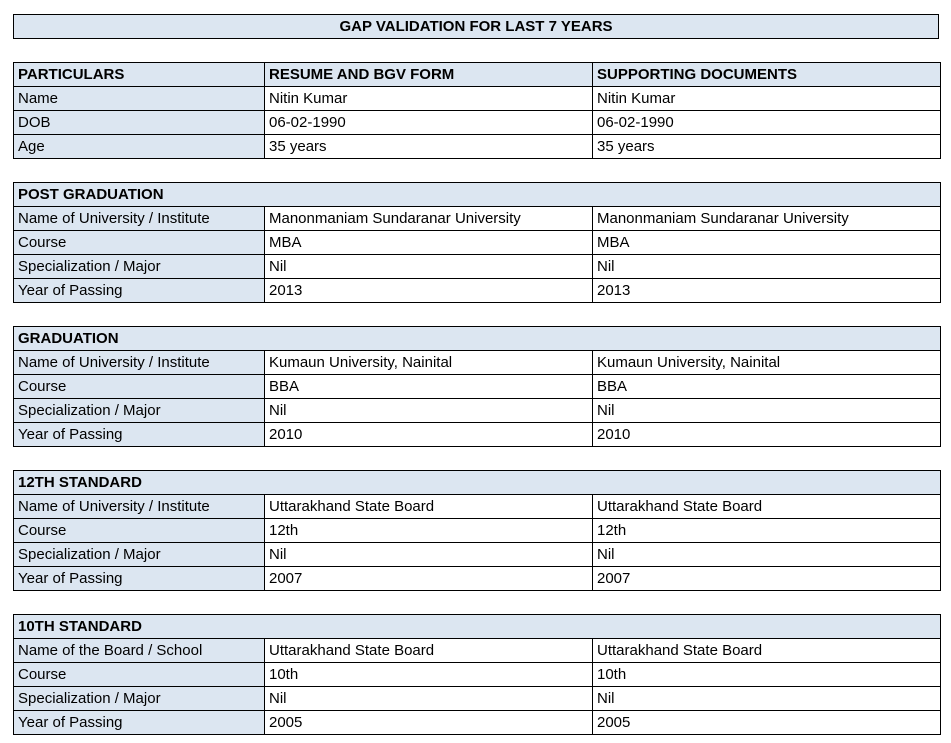 This screenshot has width=951, height=743. I want to click on section-header-row: POST GRADUATION, so click(477, 194).